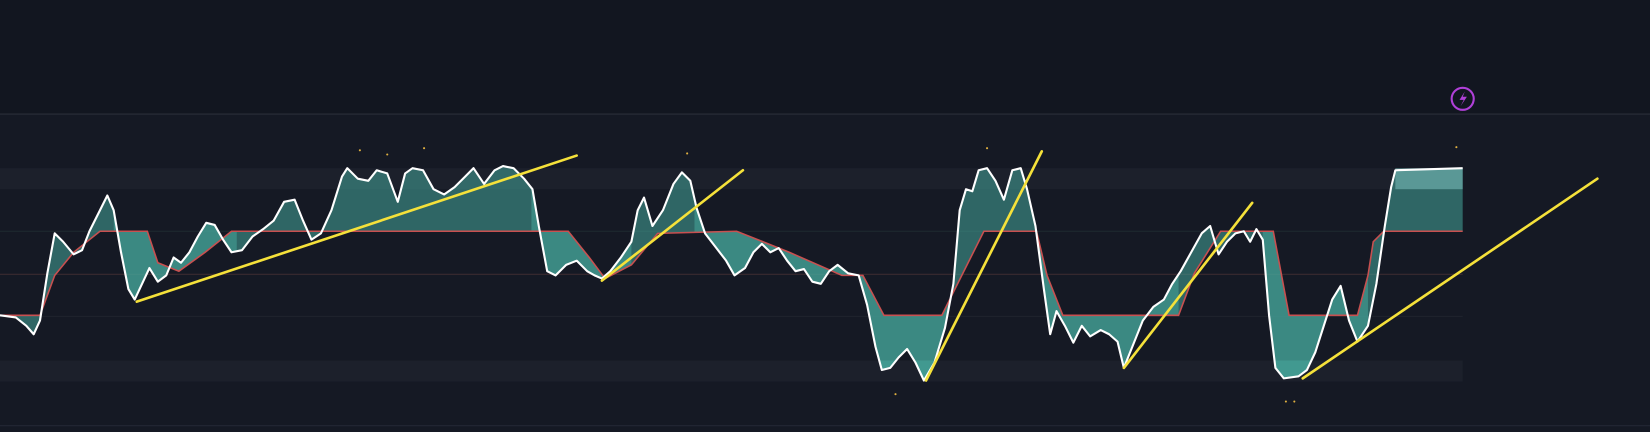 This screenshot has width=1650, height=432. What do you see at coordinates (1429, 179) in the screenshot?
I see `top-highlight` at bounding box center [1429, 179].